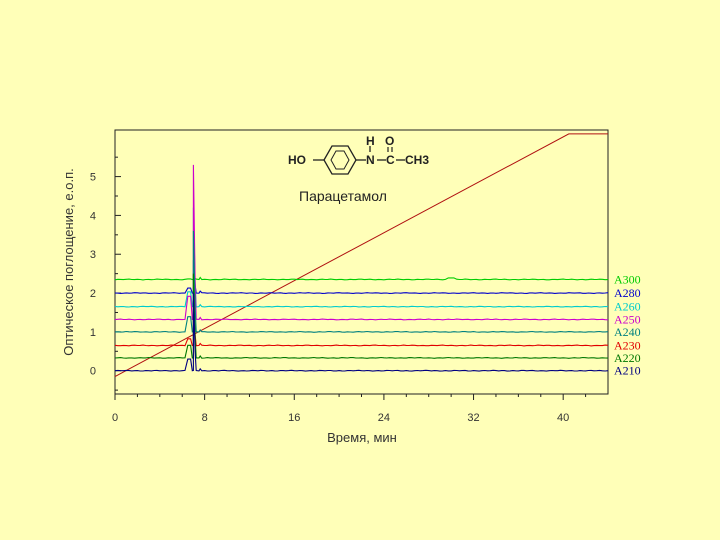  Describe the element at coordinates (370, 141) in the screenshot. I see `formula-h: H` at that location.